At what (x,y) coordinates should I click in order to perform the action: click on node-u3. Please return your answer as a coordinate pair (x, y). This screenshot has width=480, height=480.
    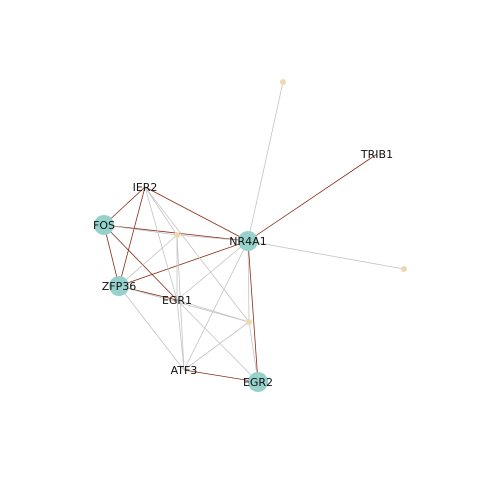
    Looking at the image, I should click on (177, 235).